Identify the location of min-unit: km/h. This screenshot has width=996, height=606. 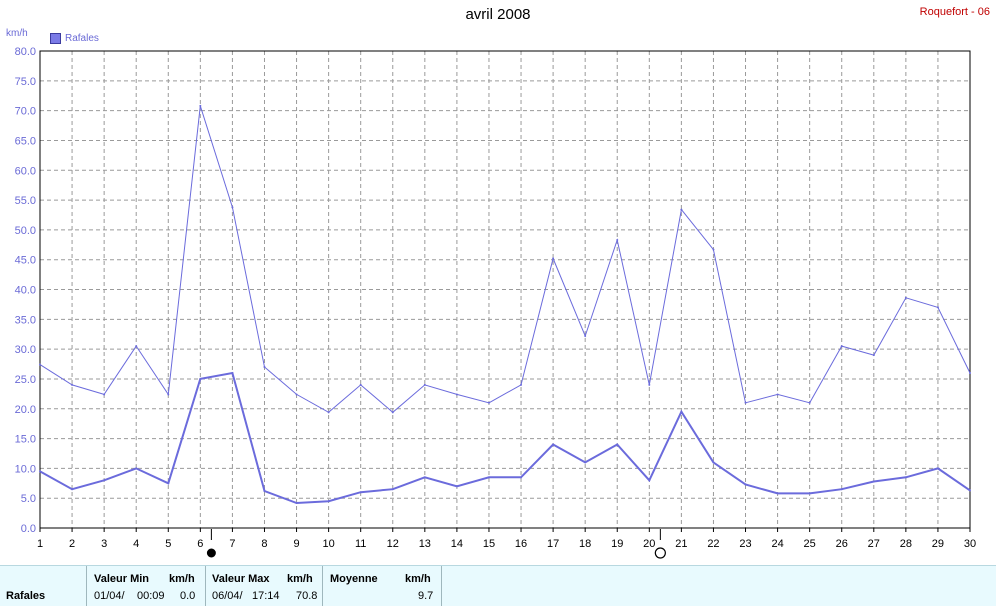
(182, 579).